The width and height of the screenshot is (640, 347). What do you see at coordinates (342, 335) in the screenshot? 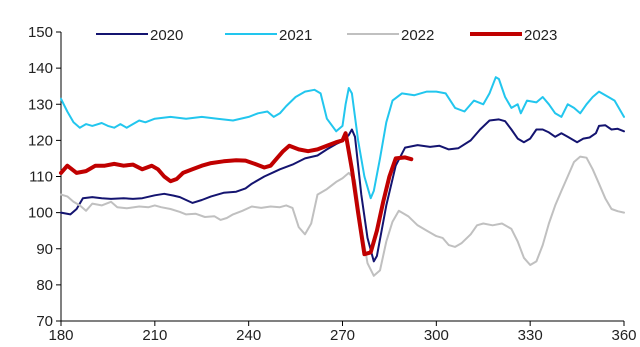
I see `x-tick-label: 270` at bounding box center [342, 335].